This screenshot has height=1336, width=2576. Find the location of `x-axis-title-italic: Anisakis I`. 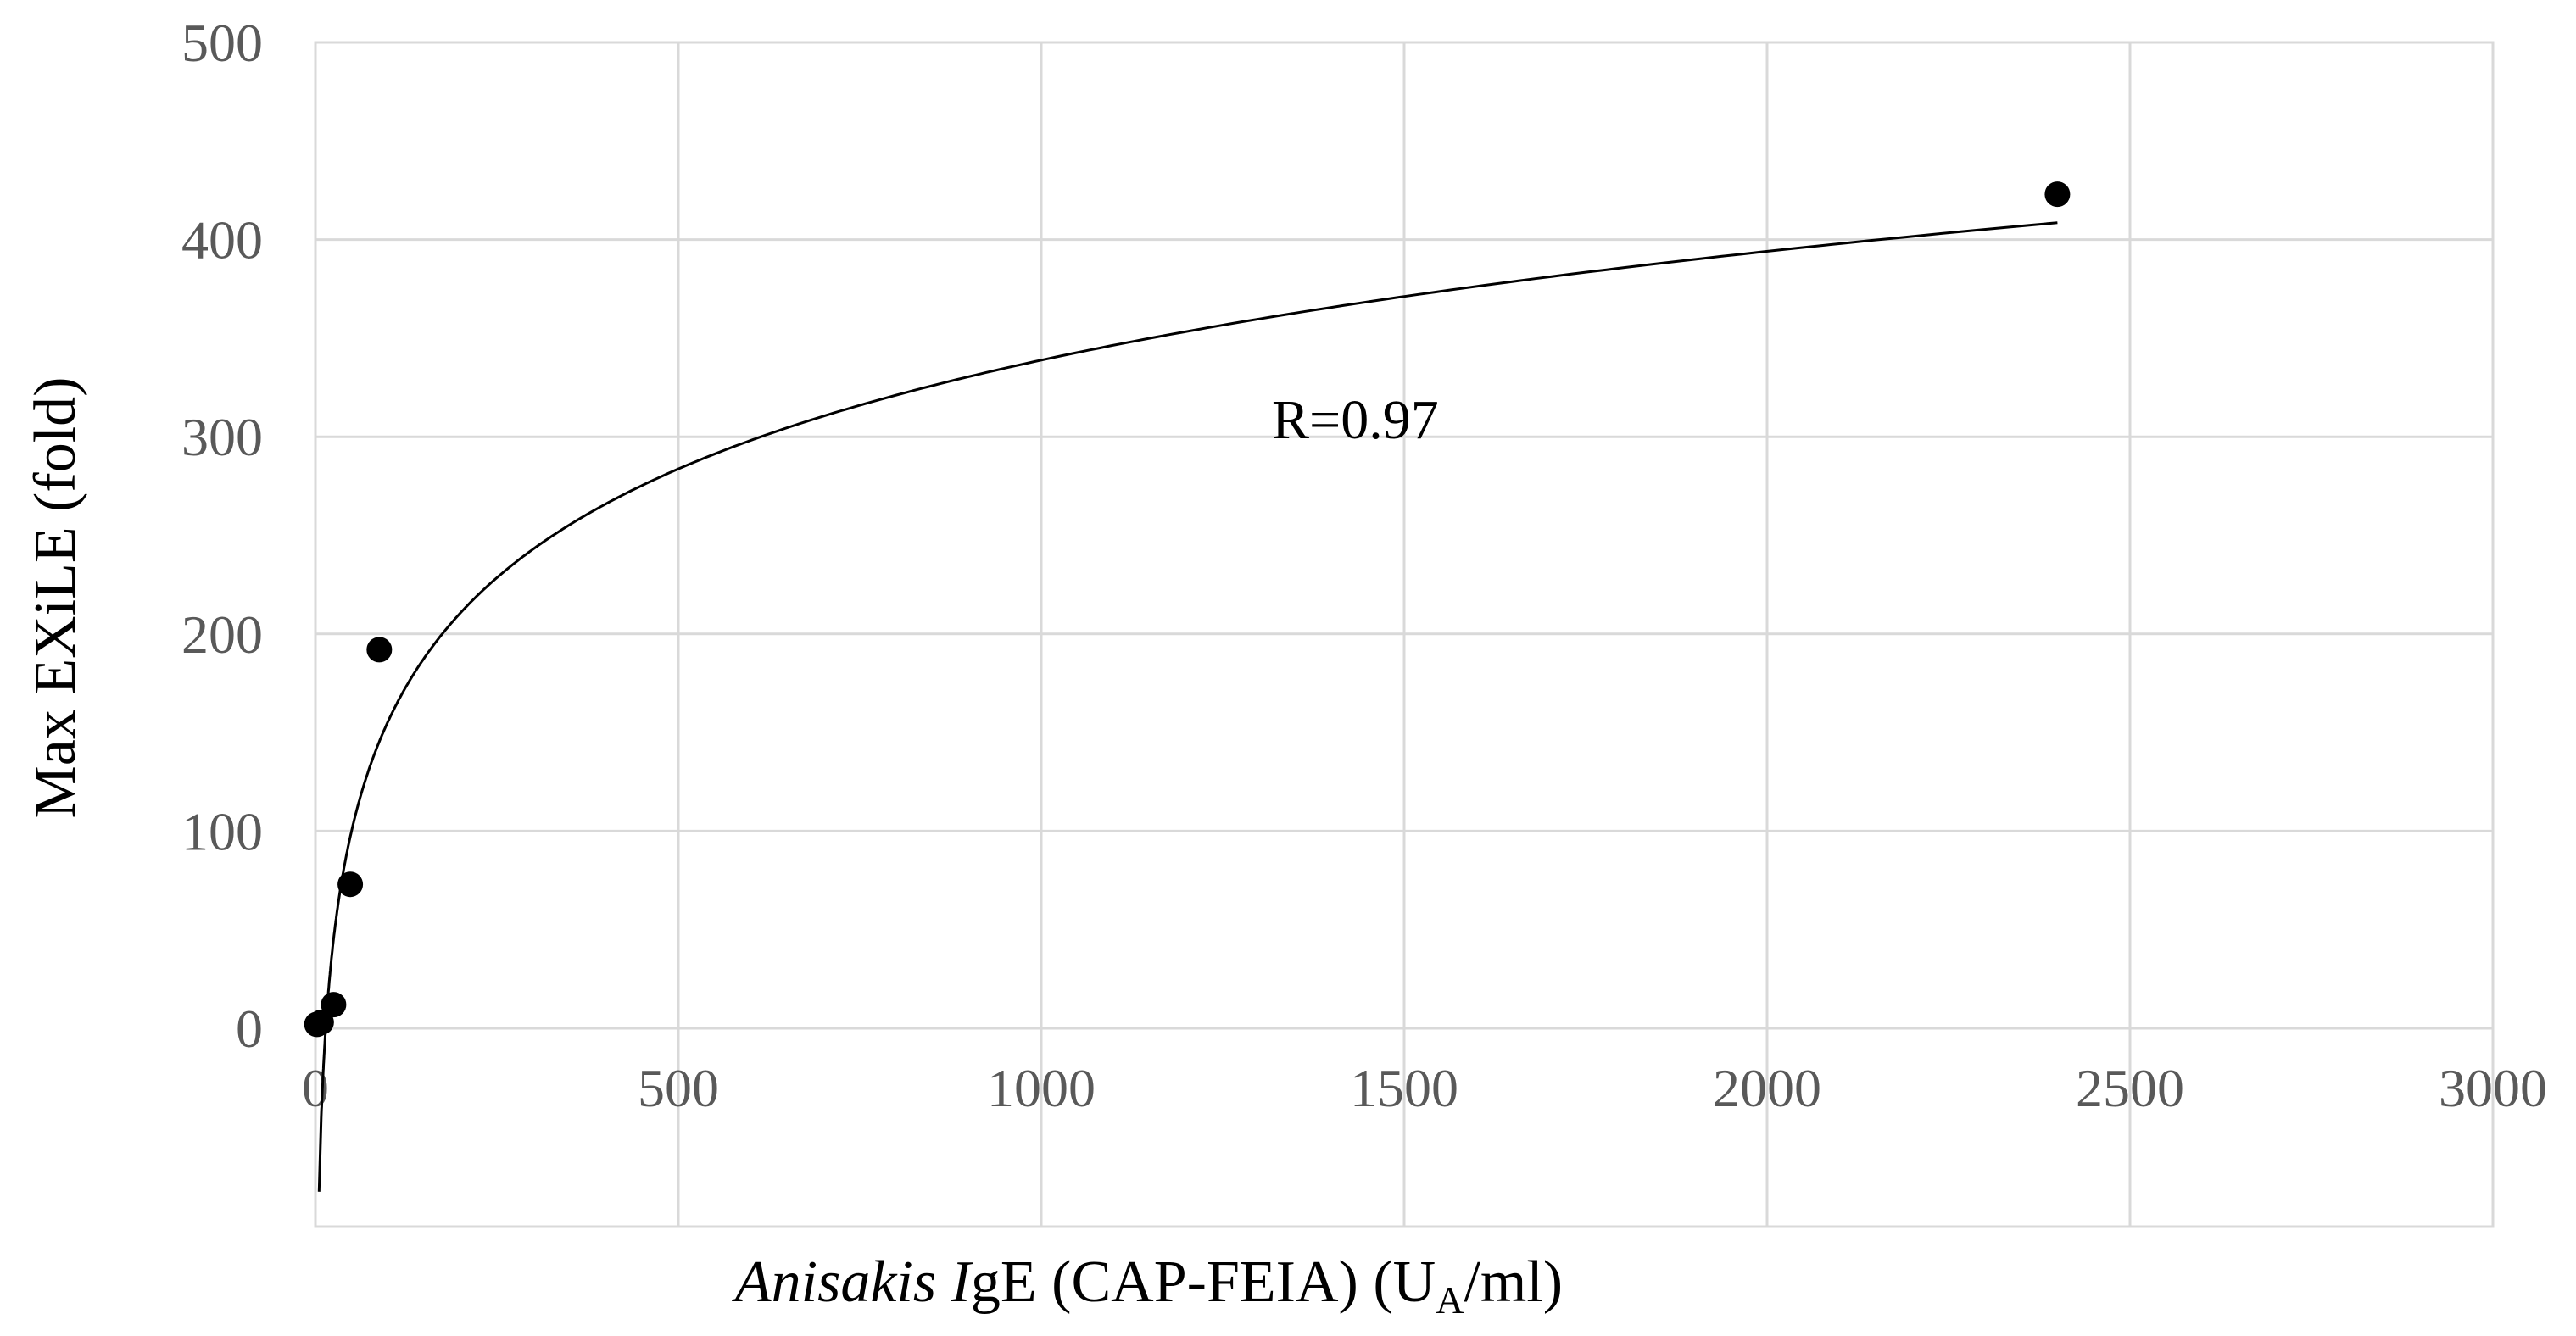

x-axis-title-italic: Anisakis I is located at coordinates (853, 1282).